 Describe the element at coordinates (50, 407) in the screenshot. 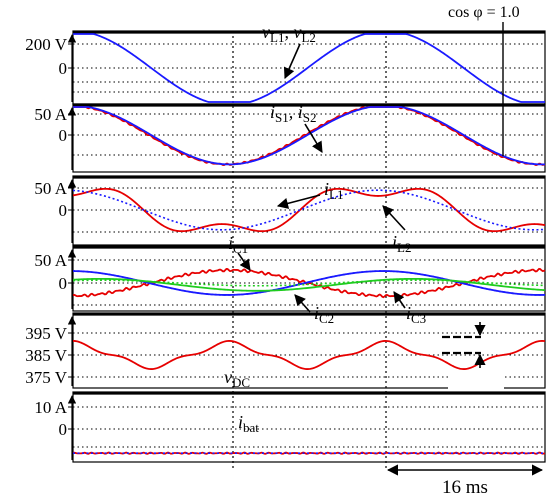

I see `y-tick-label-battery_current-0: 10 A` at that location.